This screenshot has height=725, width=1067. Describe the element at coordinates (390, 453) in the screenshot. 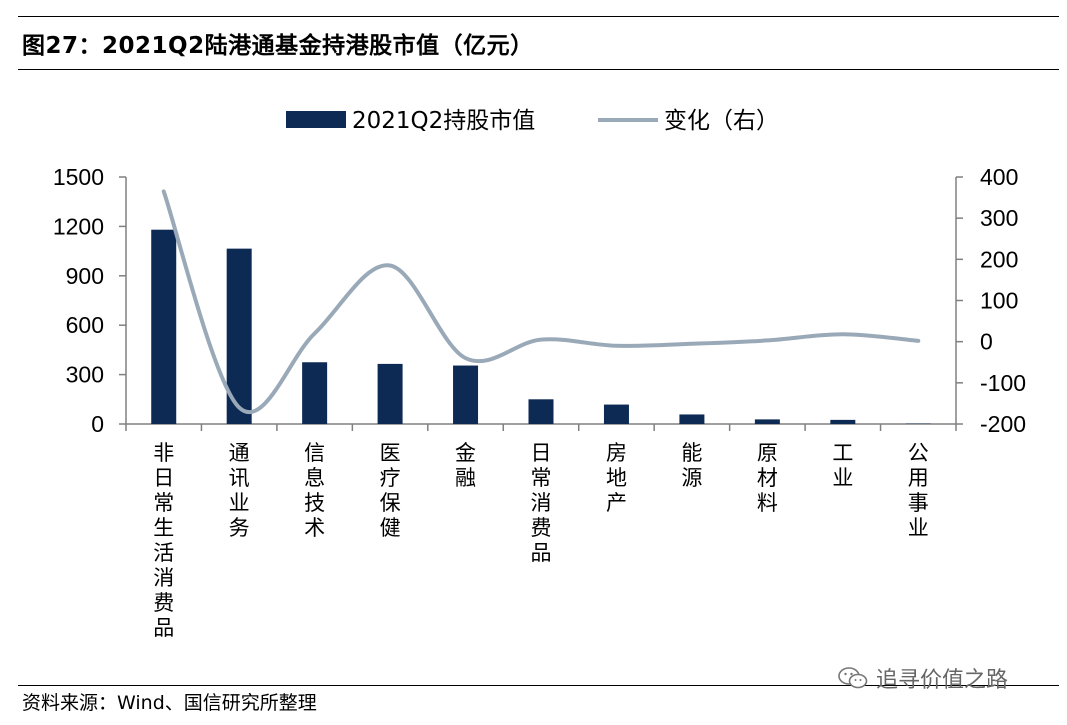

I see `category-char: 医` at that location.